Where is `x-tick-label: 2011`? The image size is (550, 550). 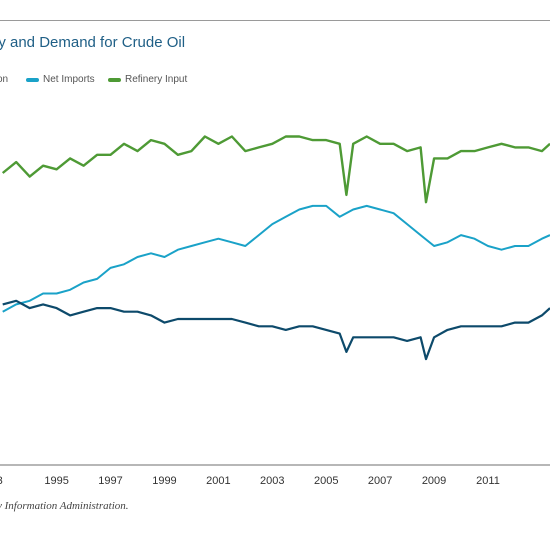
x-tick-label: 2011 is located at coordinates (488, 481).